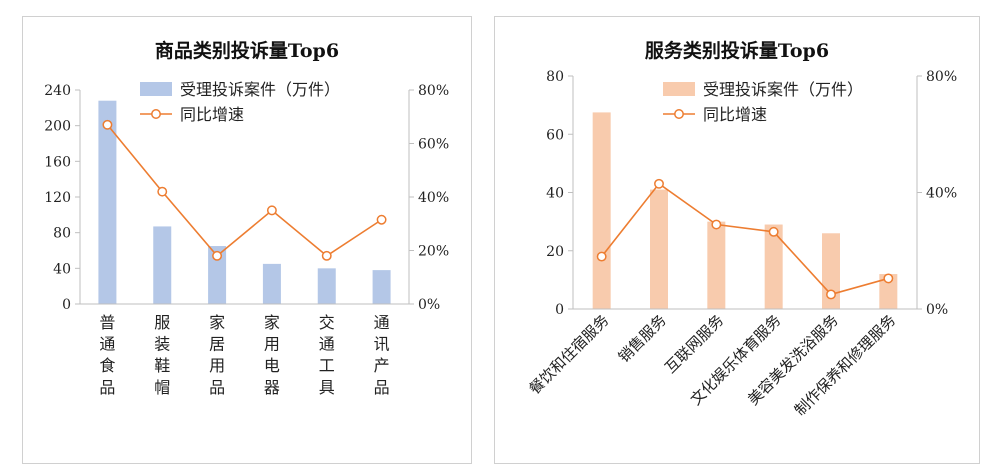 This screenshot has width=1000, height=472. Describe the element at coordinates (737, 50) in the screenshot. I see `chart-title: 服务类别投诉量Top6` at that location.